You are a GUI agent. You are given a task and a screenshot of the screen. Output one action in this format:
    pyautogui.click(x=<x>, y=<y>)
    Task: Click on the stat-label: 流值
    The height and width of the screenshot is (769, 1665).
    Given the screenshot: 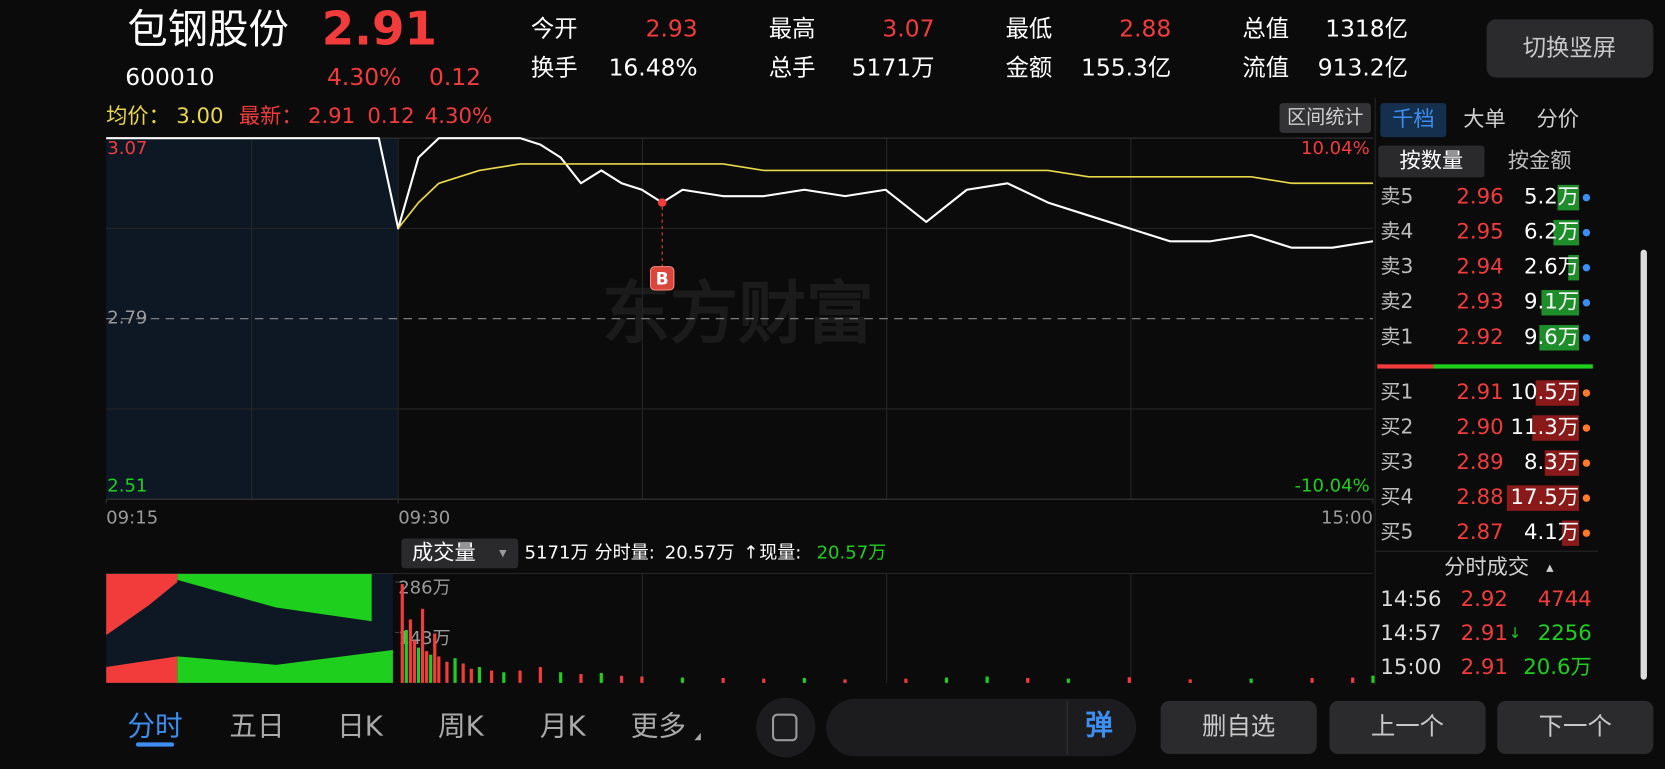 What is the action you would take?
    pyautogui.click(x=1265, y=68)
    